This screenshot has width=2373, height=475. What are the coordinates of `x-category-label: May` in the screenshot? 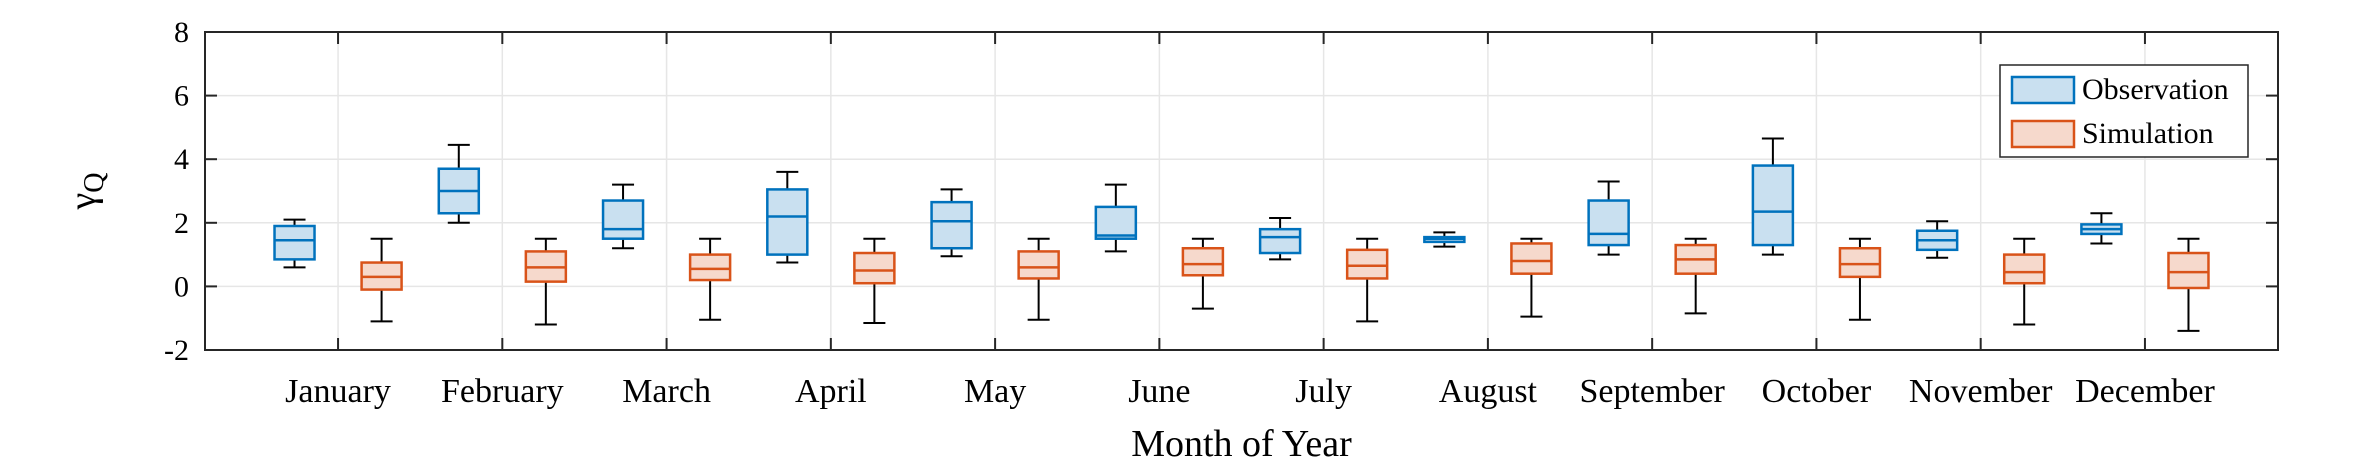 It's located at (995, 391).